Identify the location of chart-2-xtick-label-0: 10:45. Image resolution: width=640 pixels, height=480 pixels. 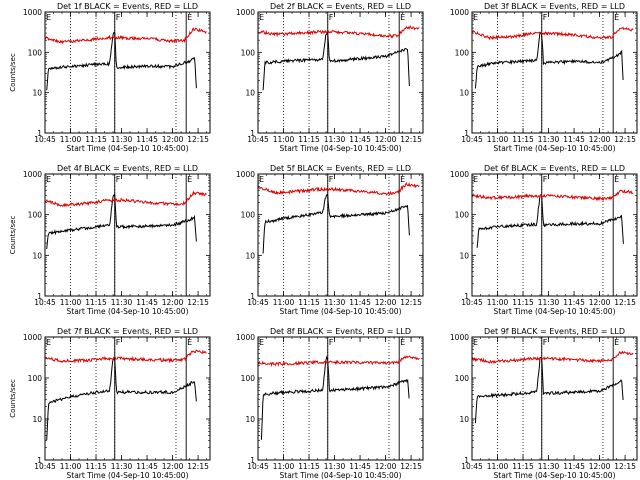
(258, 139).